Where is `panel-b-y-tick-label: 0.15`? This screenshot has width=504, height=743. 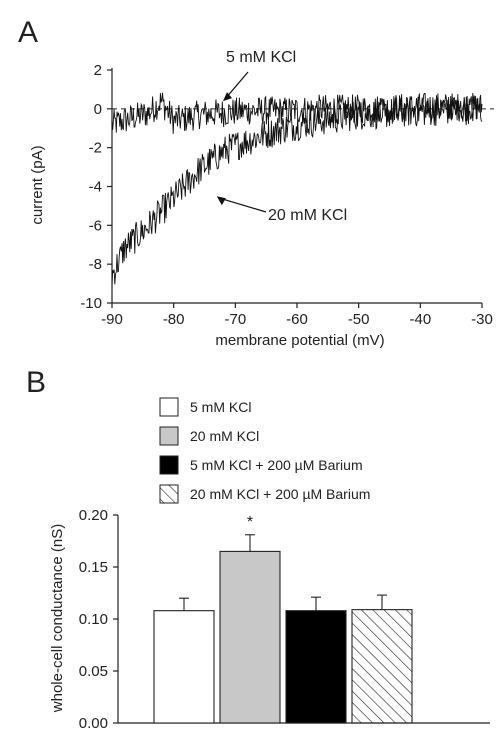
panel-b-y-tick-label: 0.15 is located at coordinates (93, 567).